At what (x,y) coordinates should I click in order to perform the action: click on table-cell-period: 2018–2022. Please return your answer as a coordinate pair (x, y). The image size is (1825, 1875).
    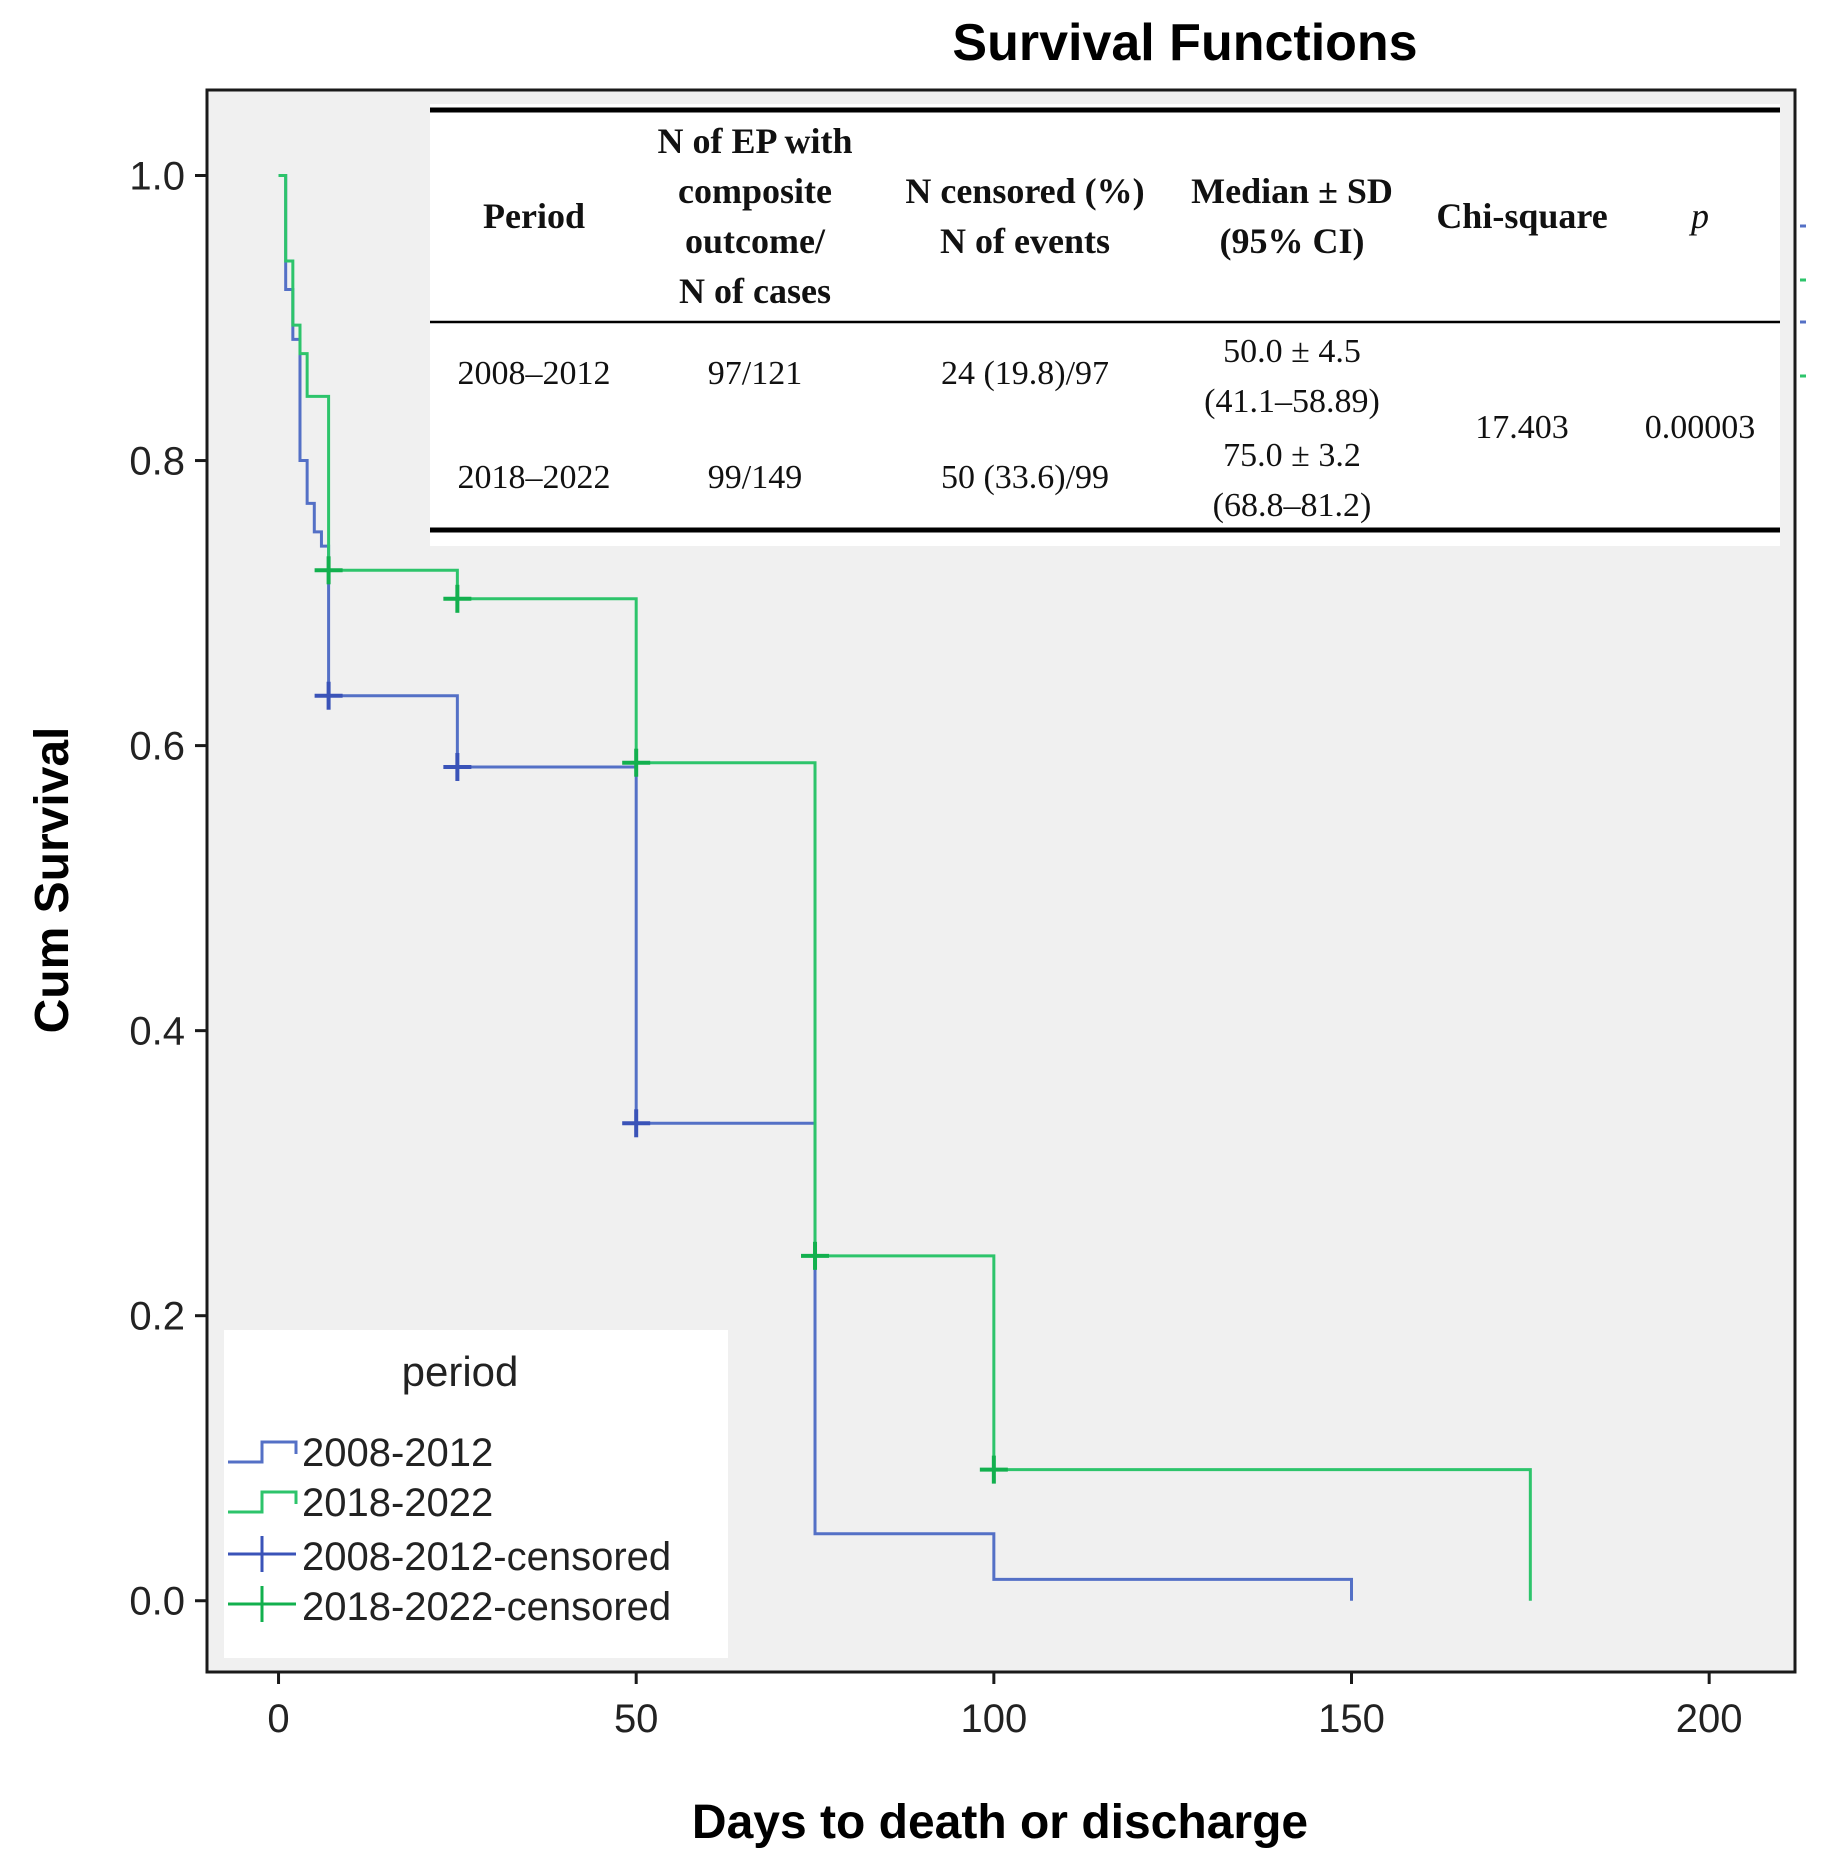
    Looking at the image, I should click on (534, 477).